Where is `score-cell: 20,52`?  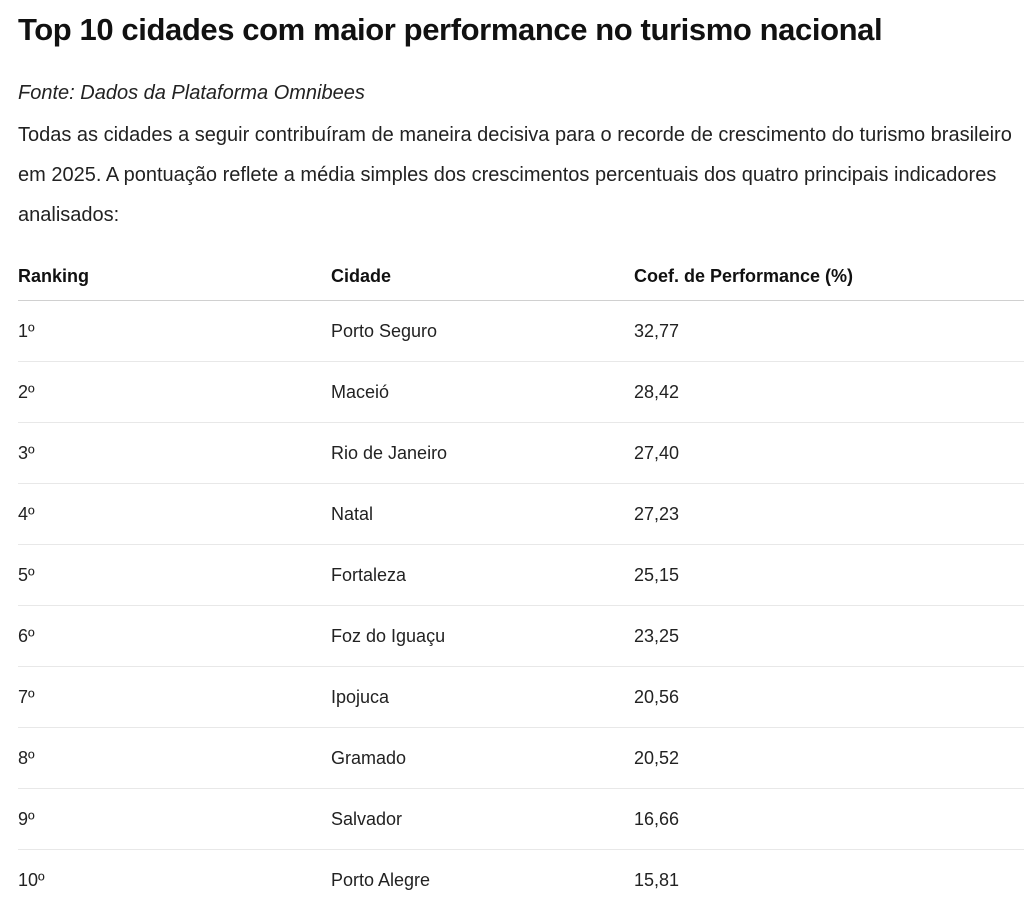
score-cell: 20,52 is located at coordinates (829, 758).